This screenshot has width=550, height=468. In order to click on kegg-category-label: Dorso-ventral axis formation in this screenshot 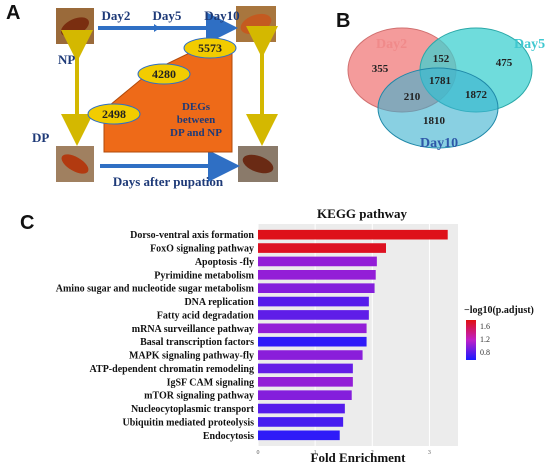, I will do `click(192, 235)`.